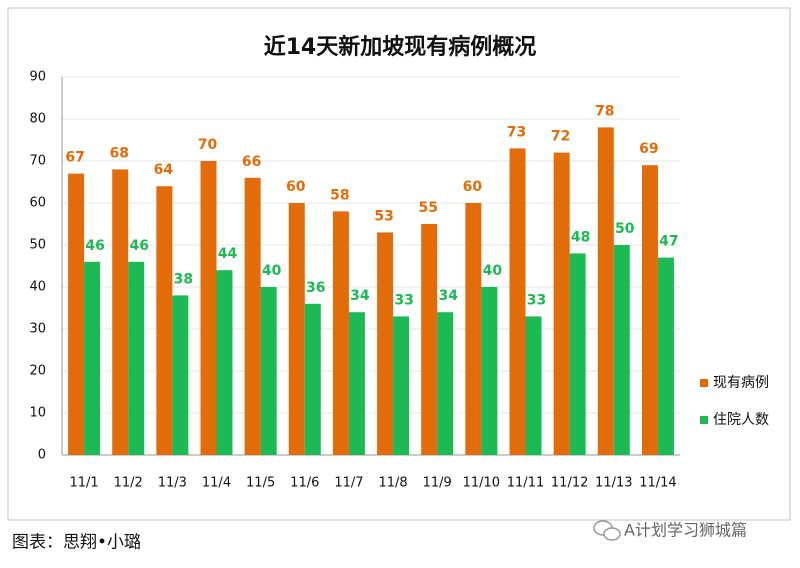  I want to click on data-label: 70, so click(208, 145).